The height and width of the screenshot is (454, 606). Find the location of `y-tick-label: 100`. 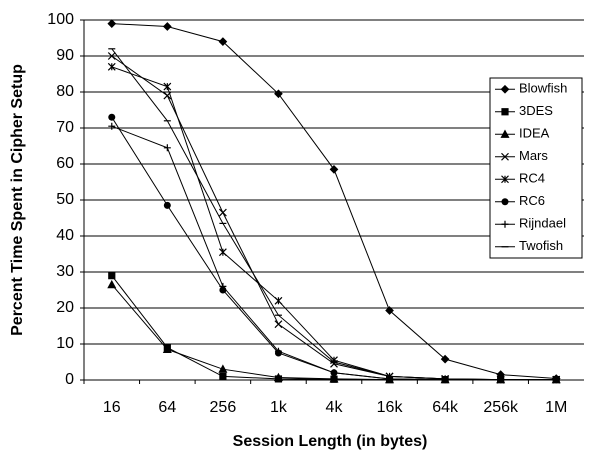

y-tick-label: 100 is located at coordinates (60, 19).